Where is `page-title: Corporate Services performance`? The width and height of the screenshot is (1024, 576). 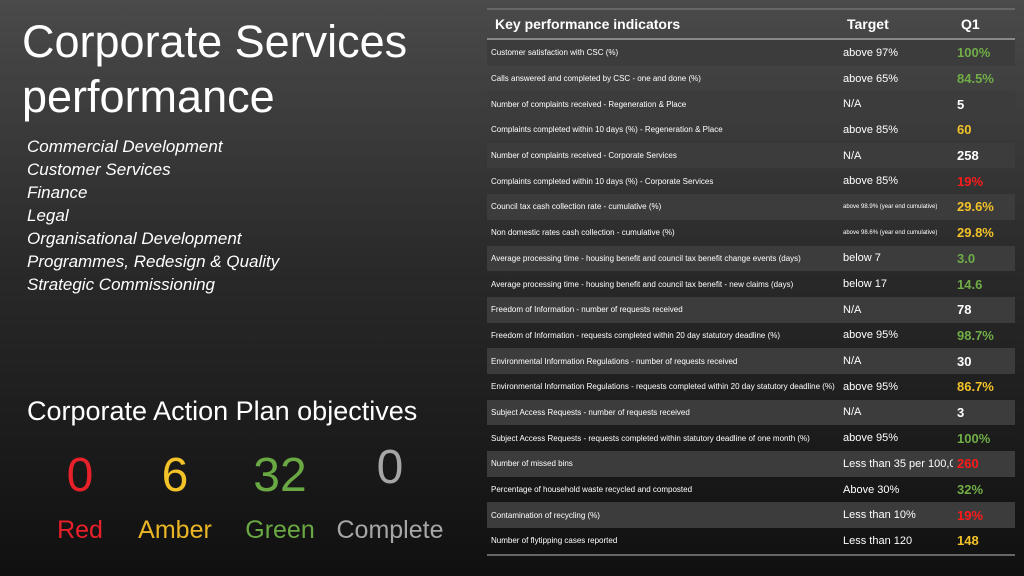
page-title: Corporate Services performance is located at coordinates (215, 69).